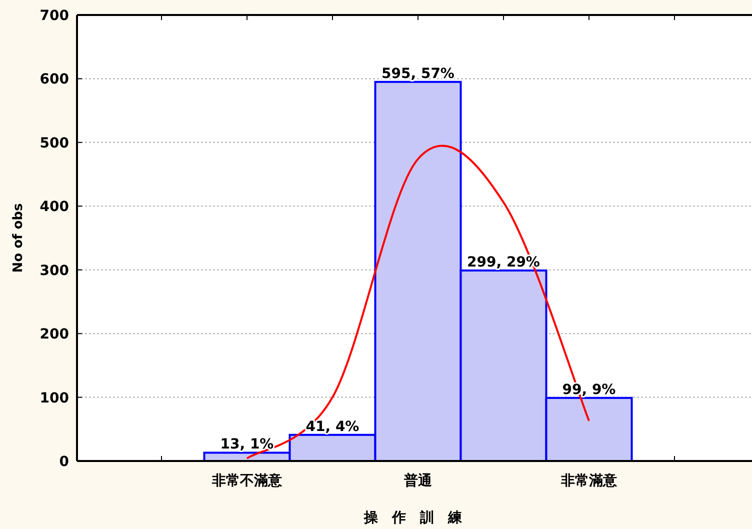 The height and width of the screenshot is (529, 752). Describe the element at coordinates (55, 80) in the screenshot. I see `y-tick-label: 600` at that location.